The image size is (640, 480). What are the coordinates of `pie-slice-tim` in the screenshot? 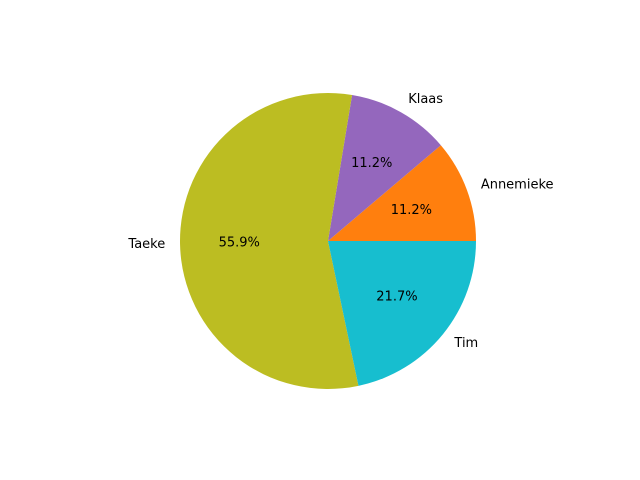 It's located at (402, 313).